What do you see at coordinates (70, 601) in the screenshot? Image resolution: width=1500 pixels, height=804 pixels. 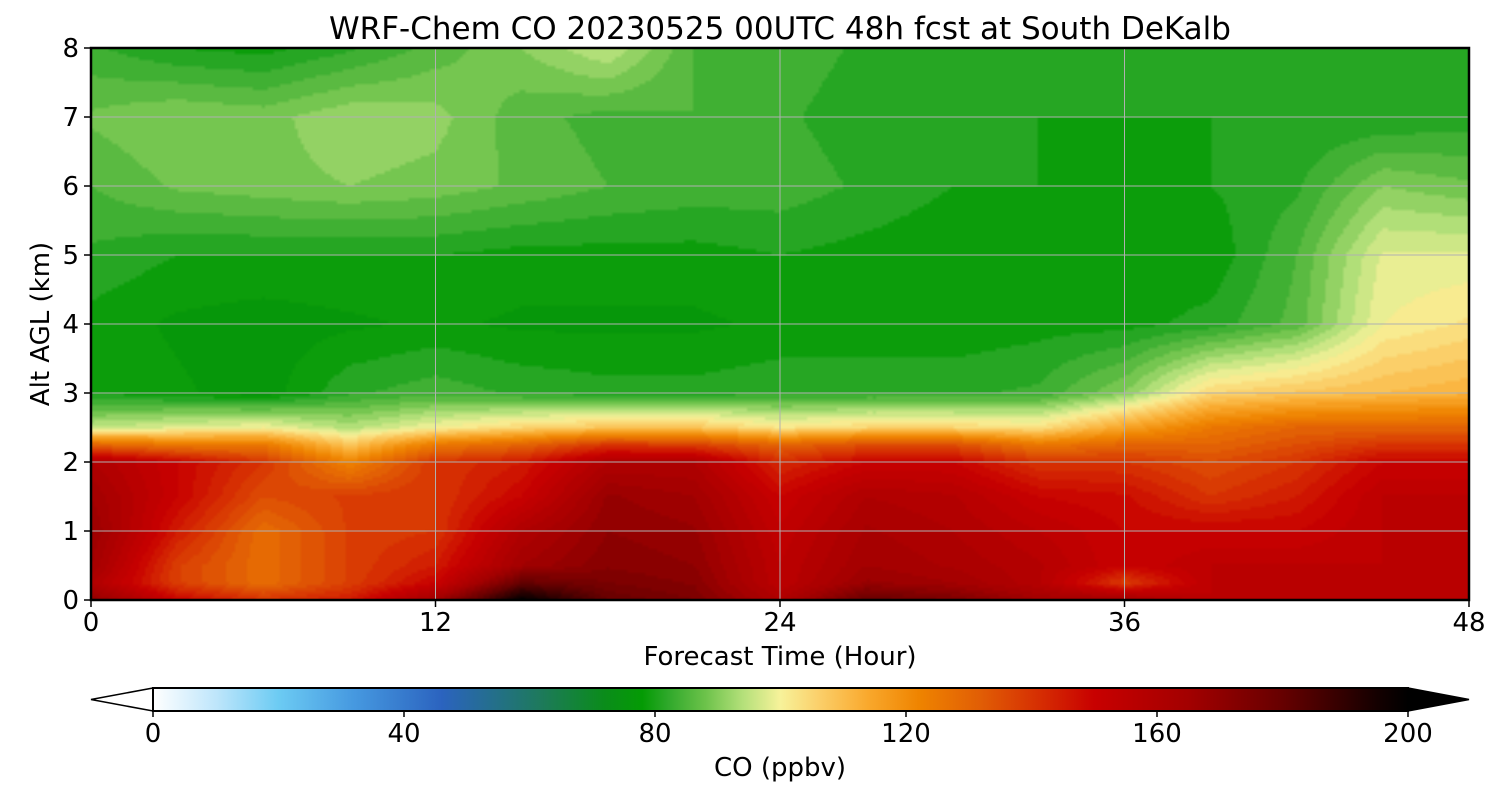 I see `y-tick-label: 0` at bounding box center [70, 601].